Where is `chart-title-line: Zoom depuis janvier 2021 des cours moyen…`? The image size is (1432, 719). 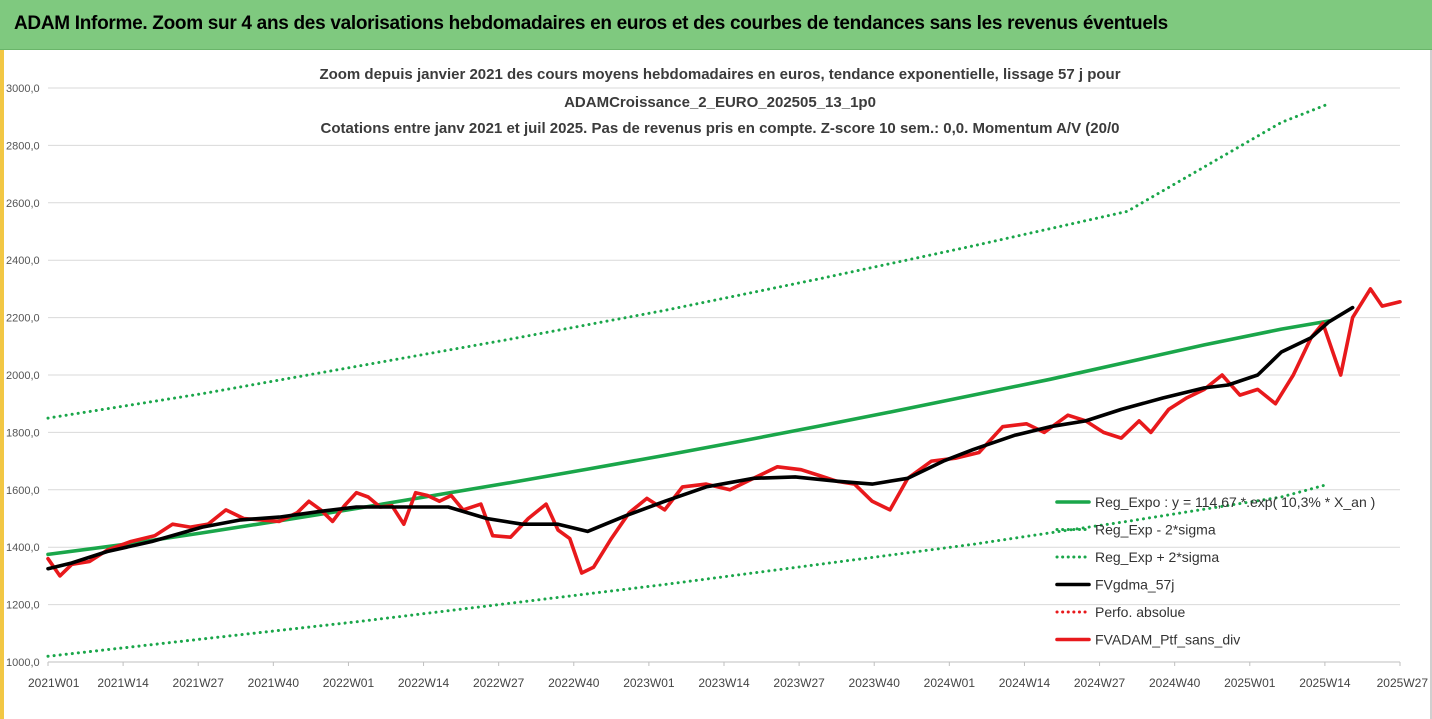 chart-title-line: Zoom depuis janvier 2021 des cours moyen… is located at coordinates (719, 74).